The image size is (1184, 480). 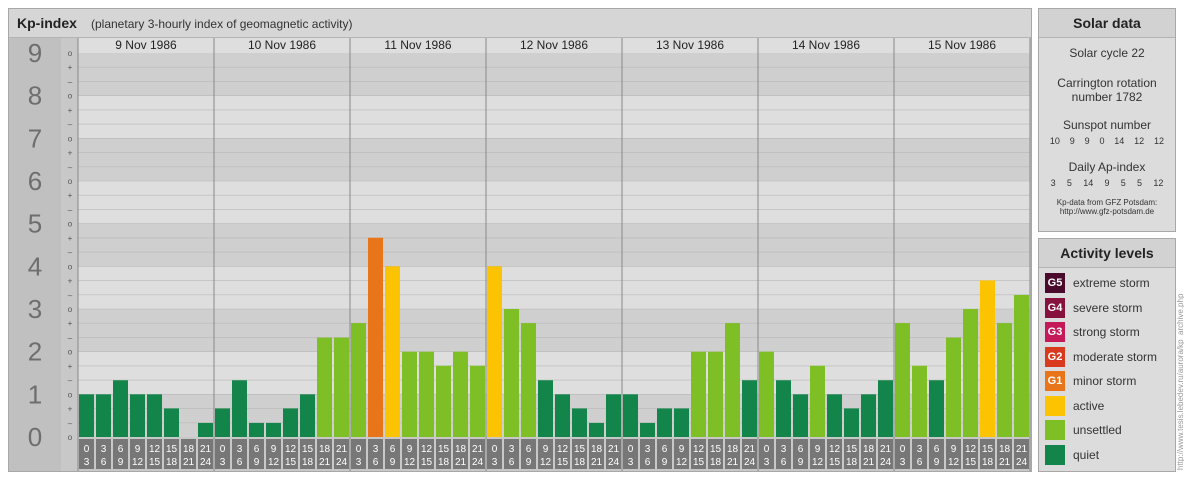 What do you see at coordinates (767, 462) in the screenshot?
I see `hour-end-label: 3` at bounding box center [767, 462].